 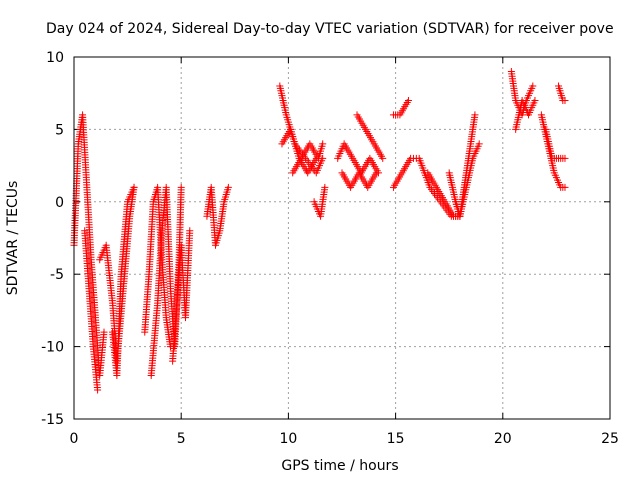 I want to click on x-tick-label: 25, so click(x=610, y=439).